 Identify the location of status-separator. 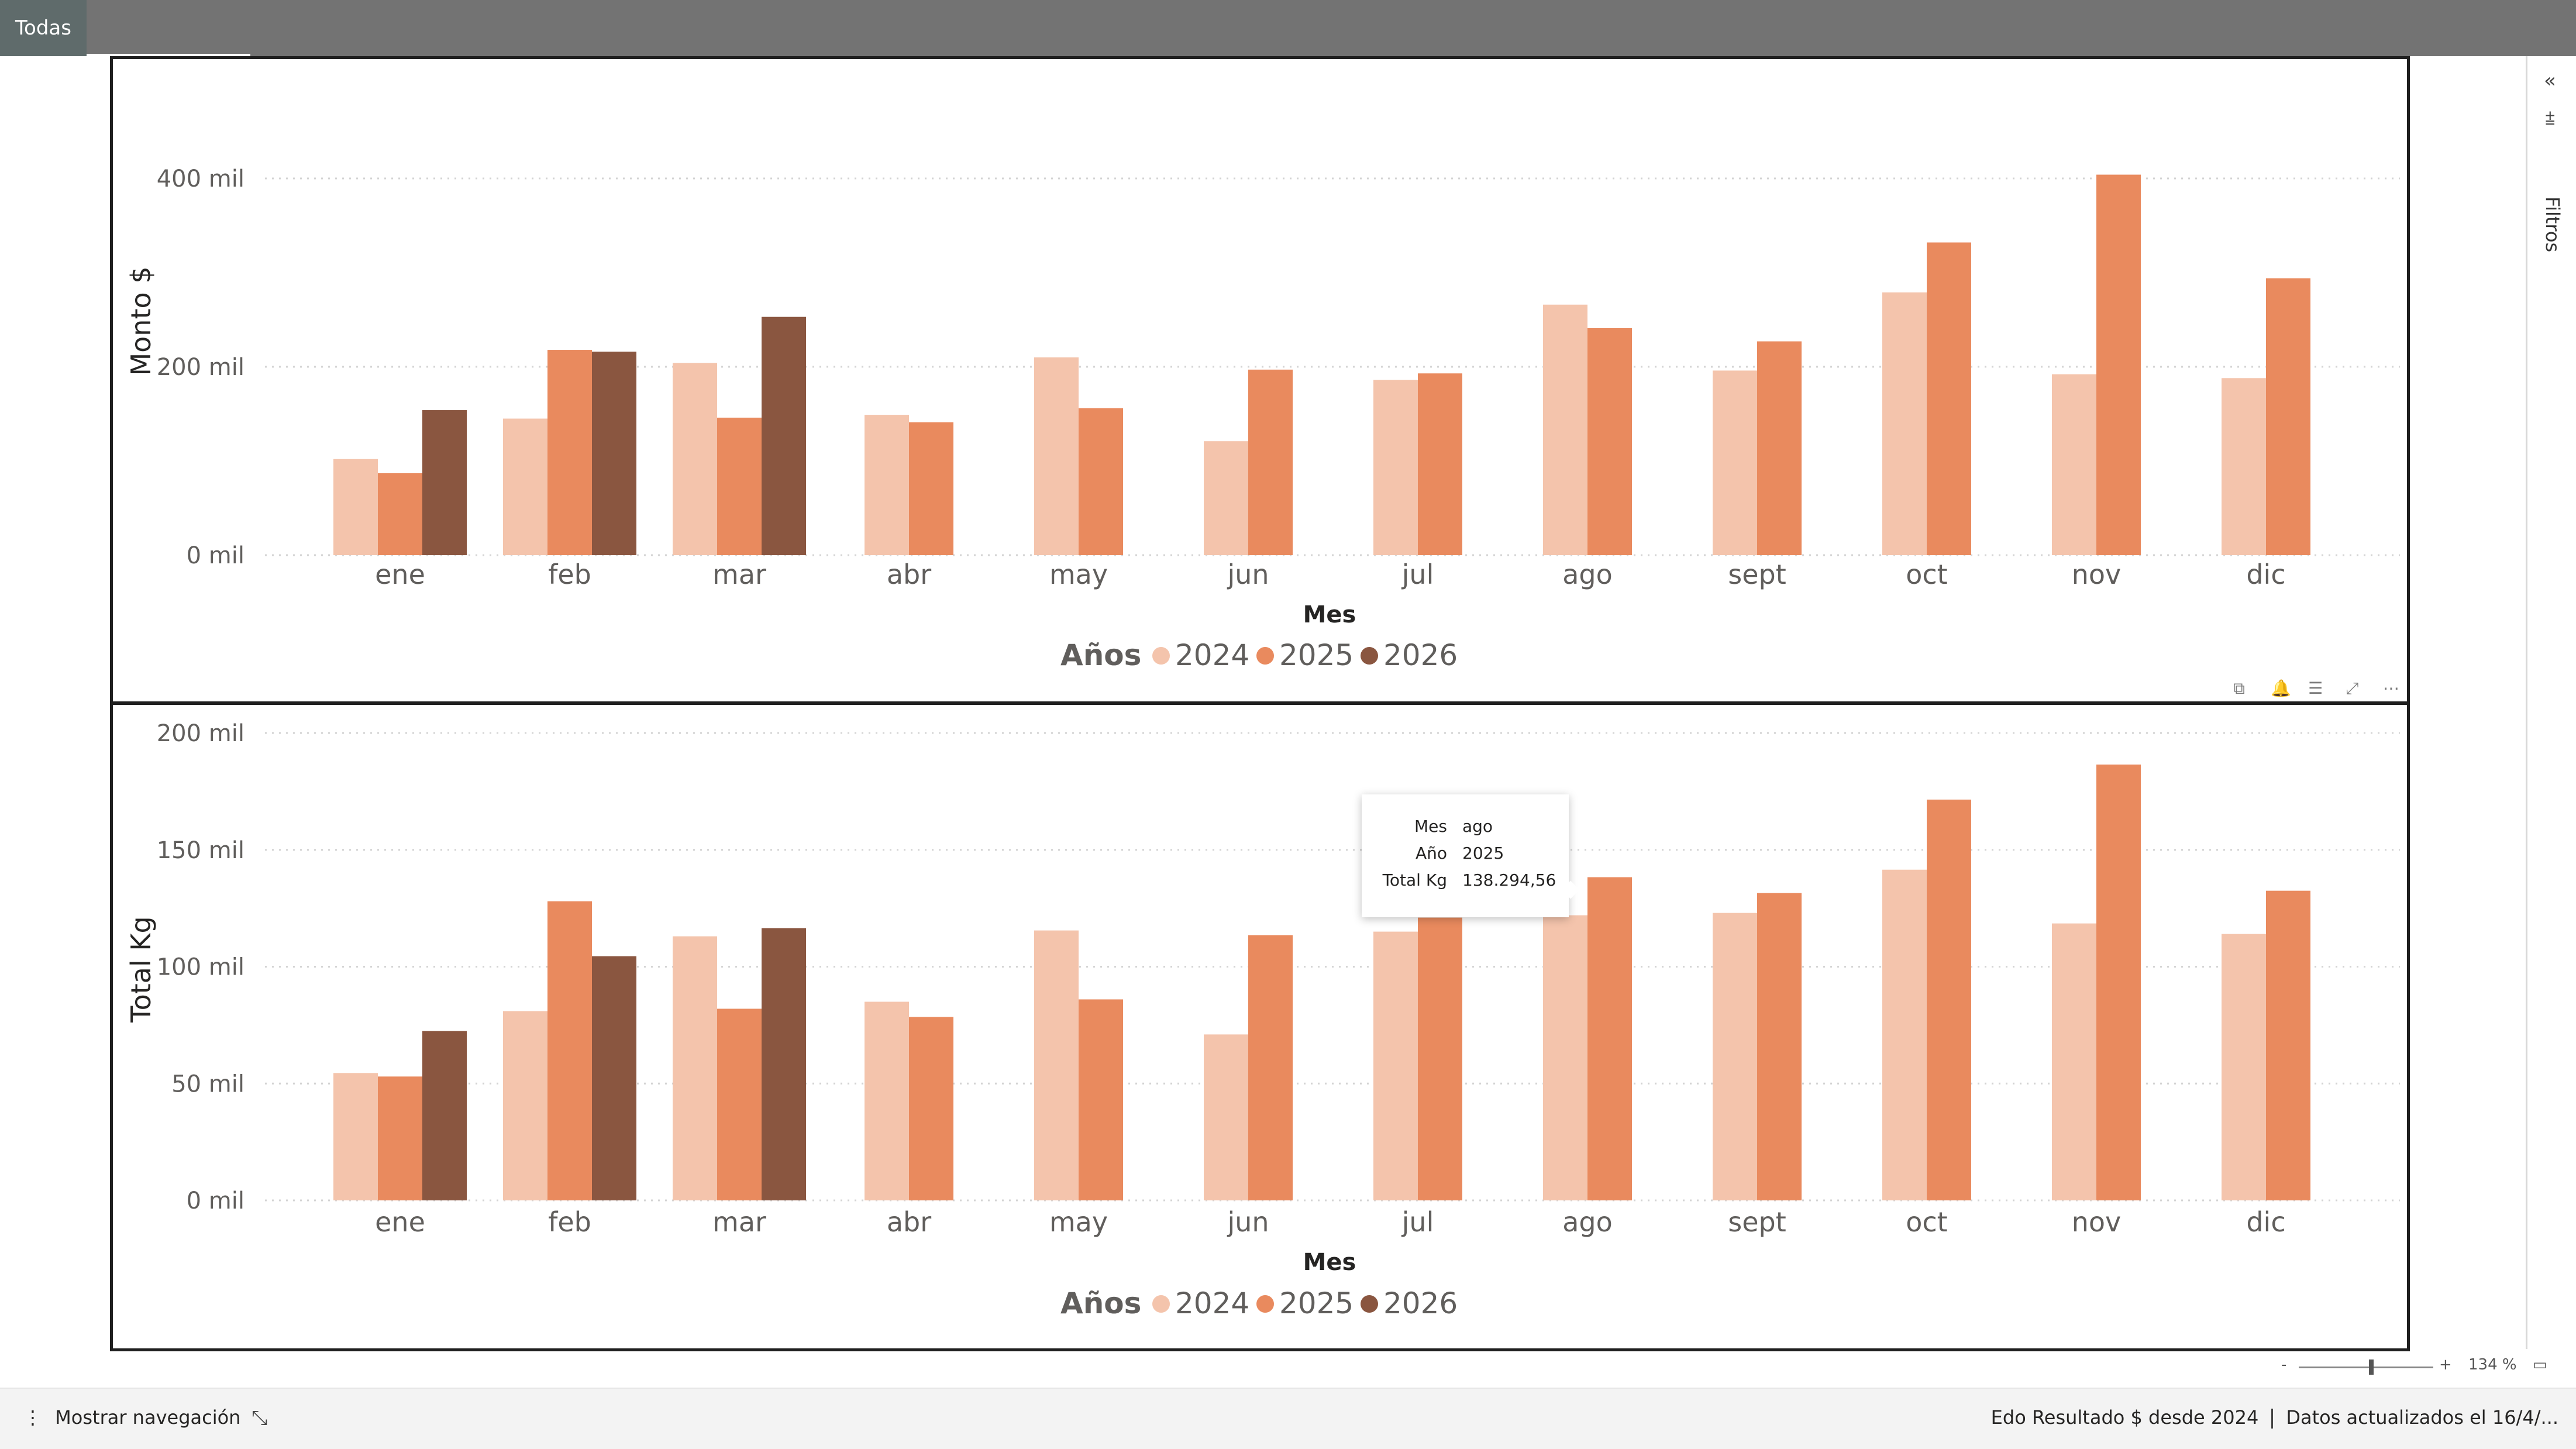
(2272, 1419).